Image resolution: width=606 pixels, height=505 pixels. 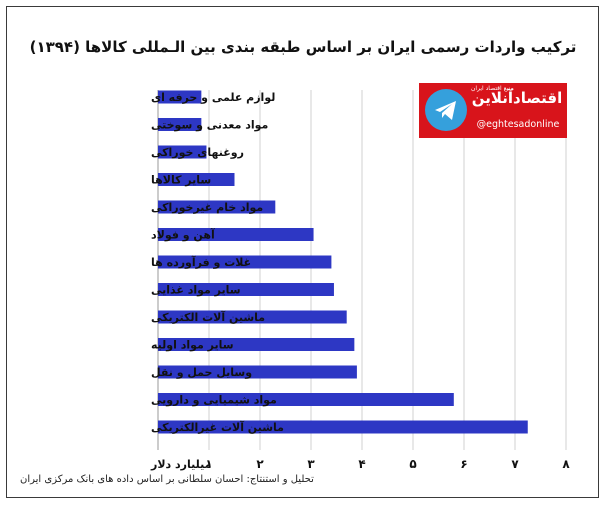 What do you see at coordinates (361, 464) in the screenshot?
I see `x-tick-label: ۴` at bounding box center [361, 464].